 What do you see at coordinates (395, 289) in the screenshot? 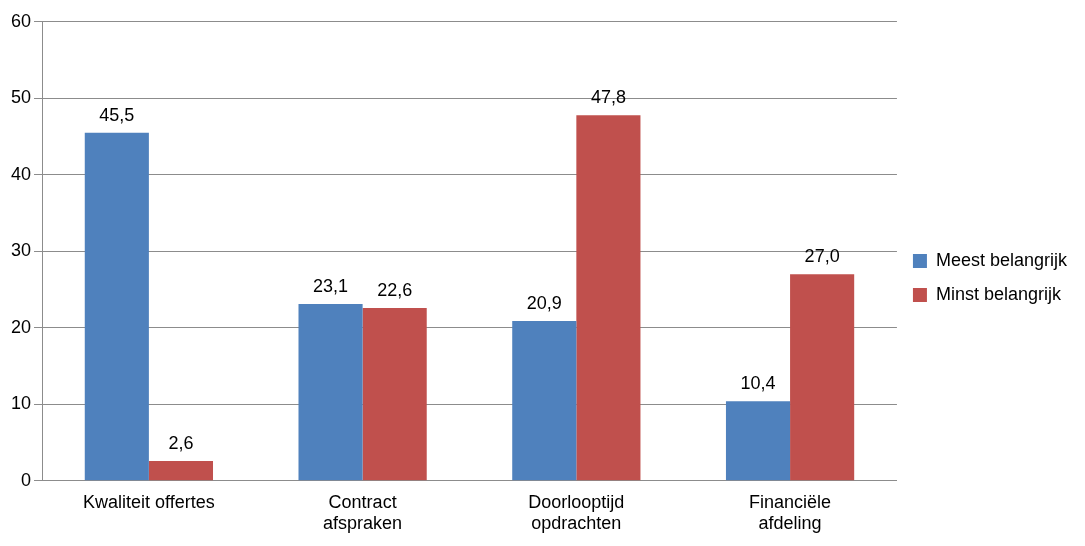
I see `data-label: 22,6` at bounding box center [395, 289].